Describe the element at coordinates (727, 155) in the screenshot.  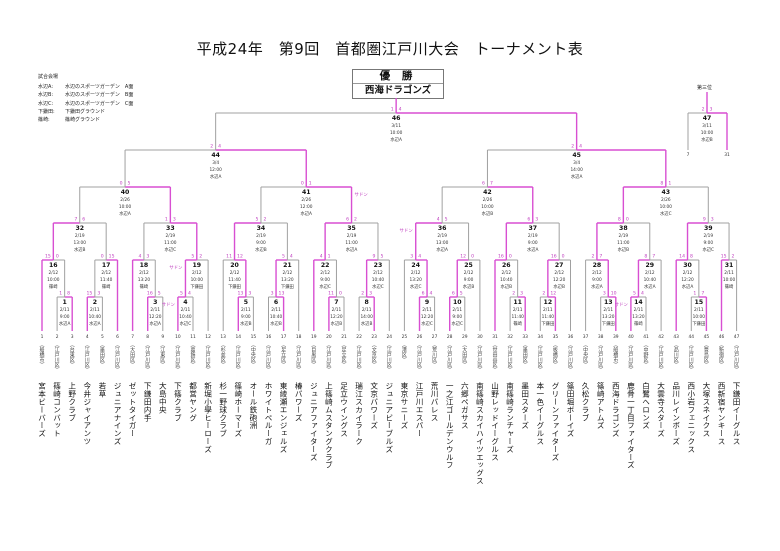
I see `third-place-right-label: 31` at that location.